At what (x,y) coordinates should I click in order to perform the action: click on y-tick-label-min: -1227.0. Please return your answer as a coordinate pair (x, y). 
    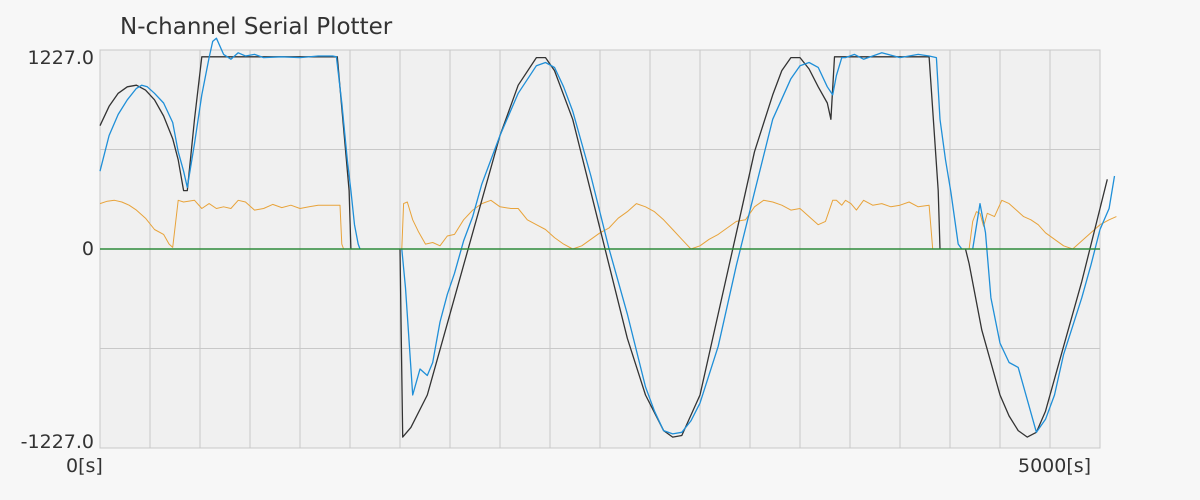
    Looking at the image, I should click on (57, 442).